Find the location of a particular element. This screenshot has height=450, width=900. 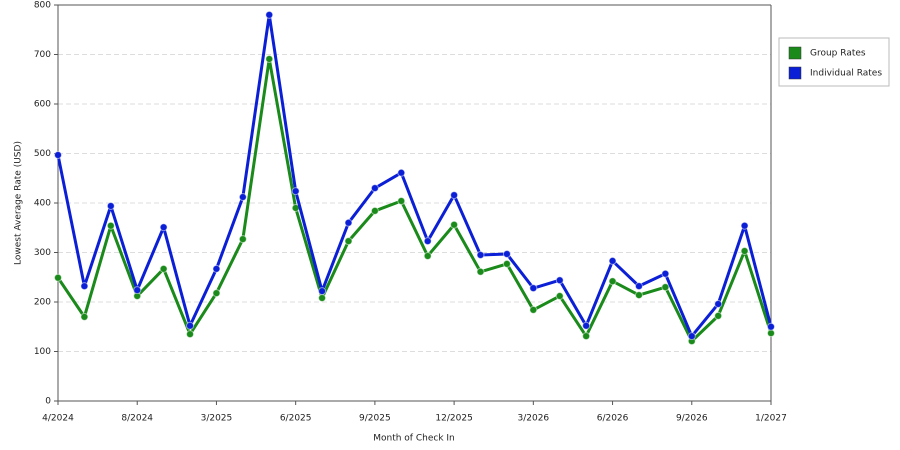

y-tick-label: 400 is located at coordinates (42, 204).